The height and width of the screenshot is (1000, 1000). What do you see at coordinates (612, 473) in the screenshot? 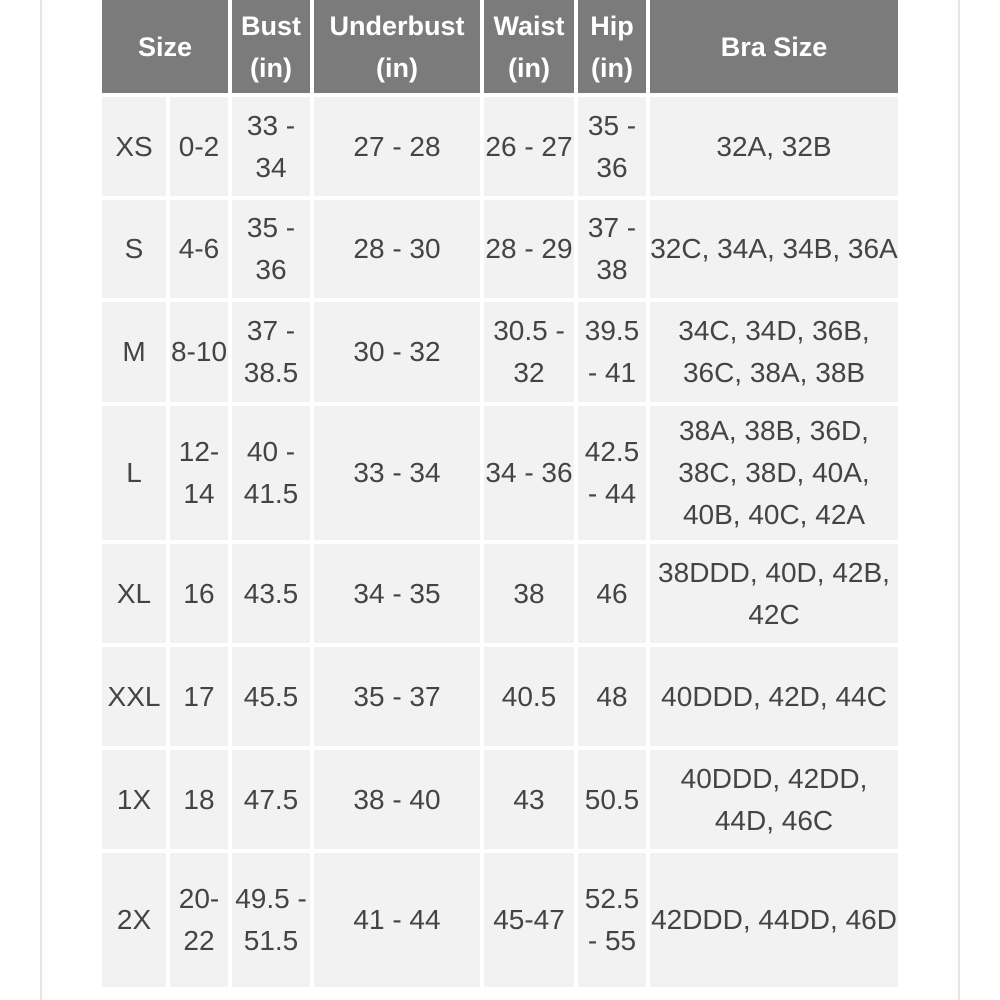
I see `table-cell: 42.5 - 44` at bounding box center [612, 473].